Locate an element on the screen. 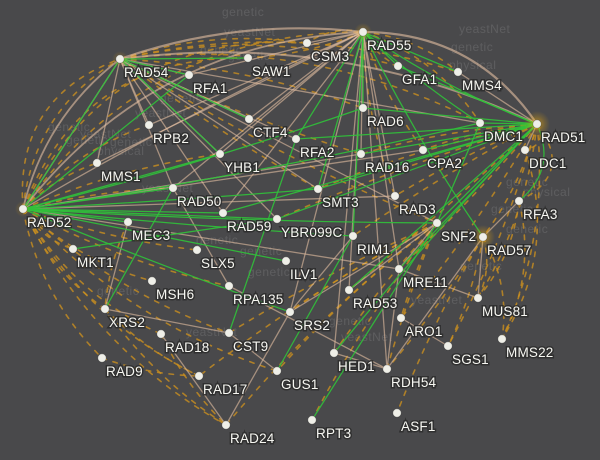 This screenshot has height=460, width=600. physical-edge-RAD24-RAD18 is located at coordinates (193, 379).